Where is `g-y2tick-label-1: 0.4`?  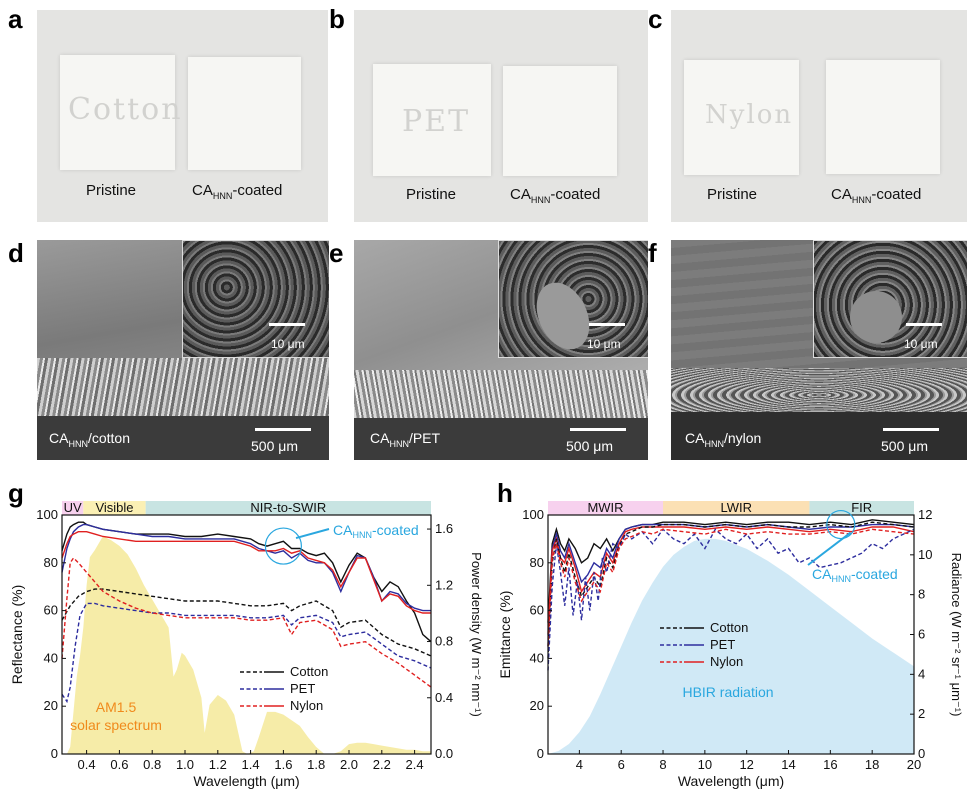
g-y2tick-label-1: 0.4 is located at coordinates (444, 697).